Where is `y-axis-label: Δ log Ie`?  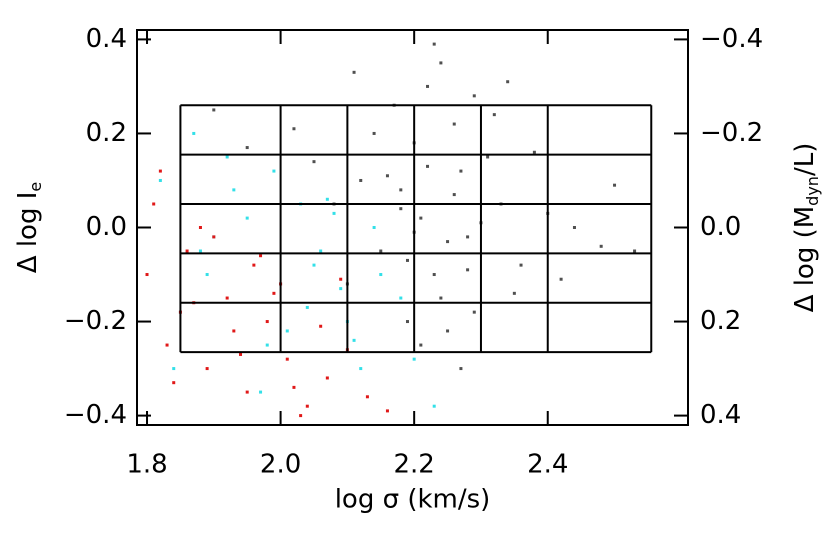
y-axis-label: Δ log Ie is located at coordinates (29, 227).